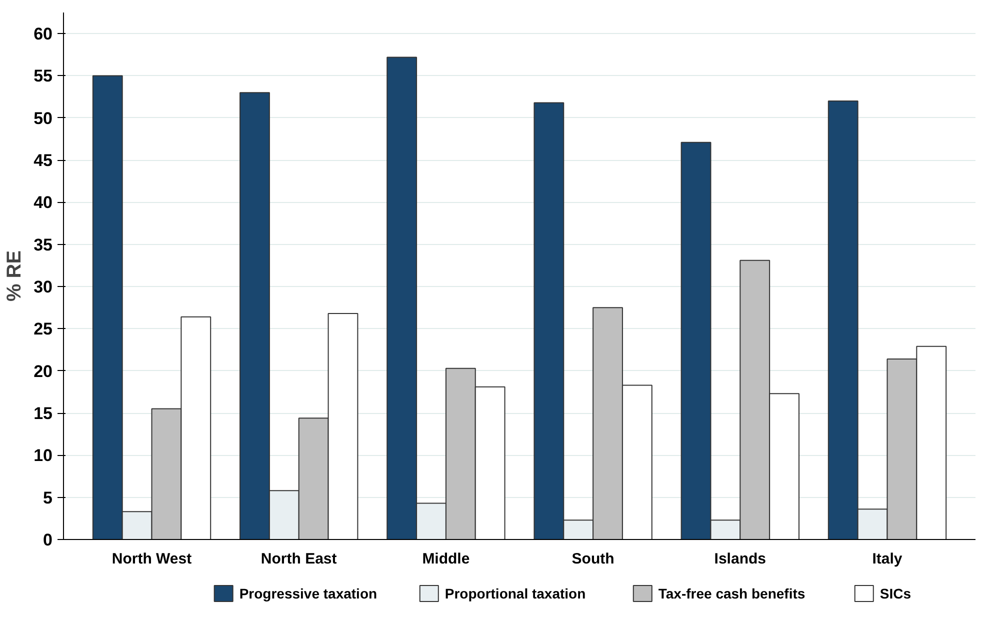 The height and width of the screenshot is (623, 995). I want to click on y-tick-label: 35, so click(43, 244).